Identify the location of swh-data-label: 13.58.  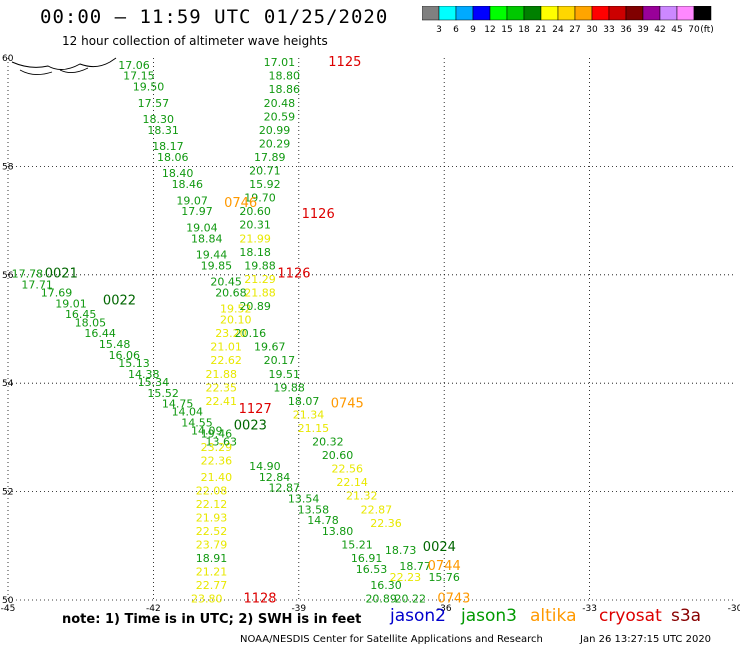
(314, 509).